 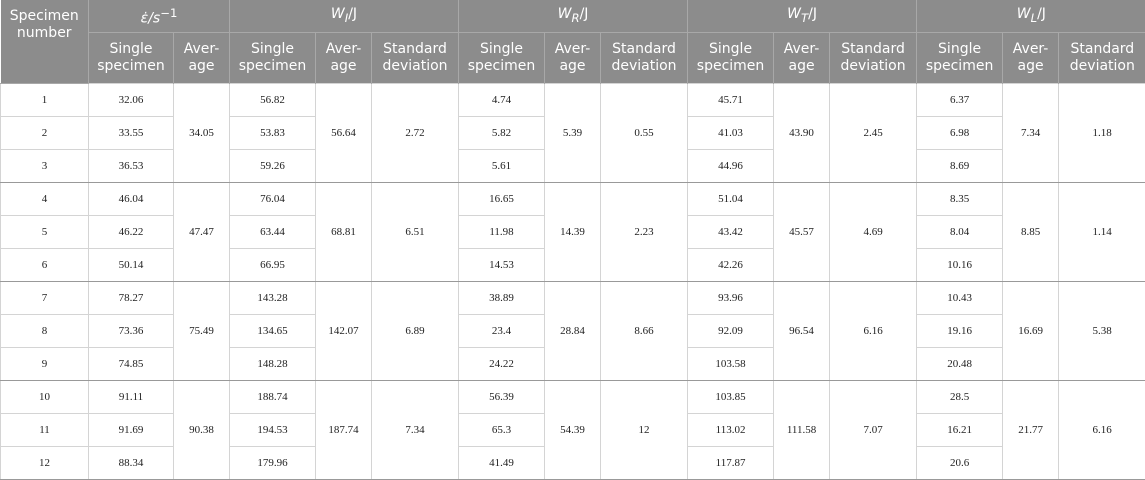 What do you see at coordinates (644, 232) in the screenshot?
I see `standard-deviation: 2.23` at bounding box center [644, 232].